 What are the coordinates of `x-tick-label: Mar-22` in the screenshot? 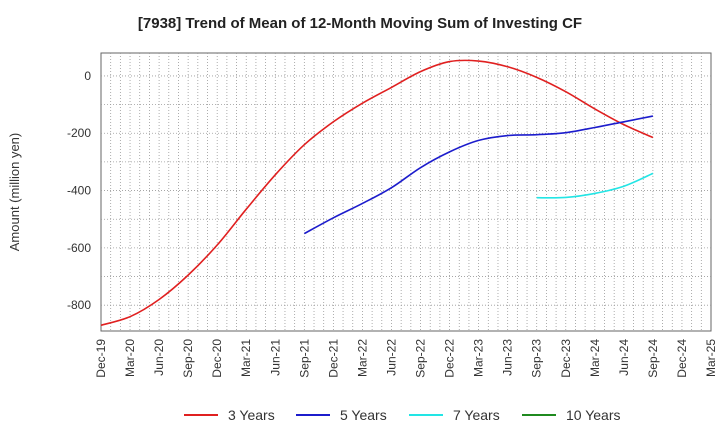 It's located at (362, 358).